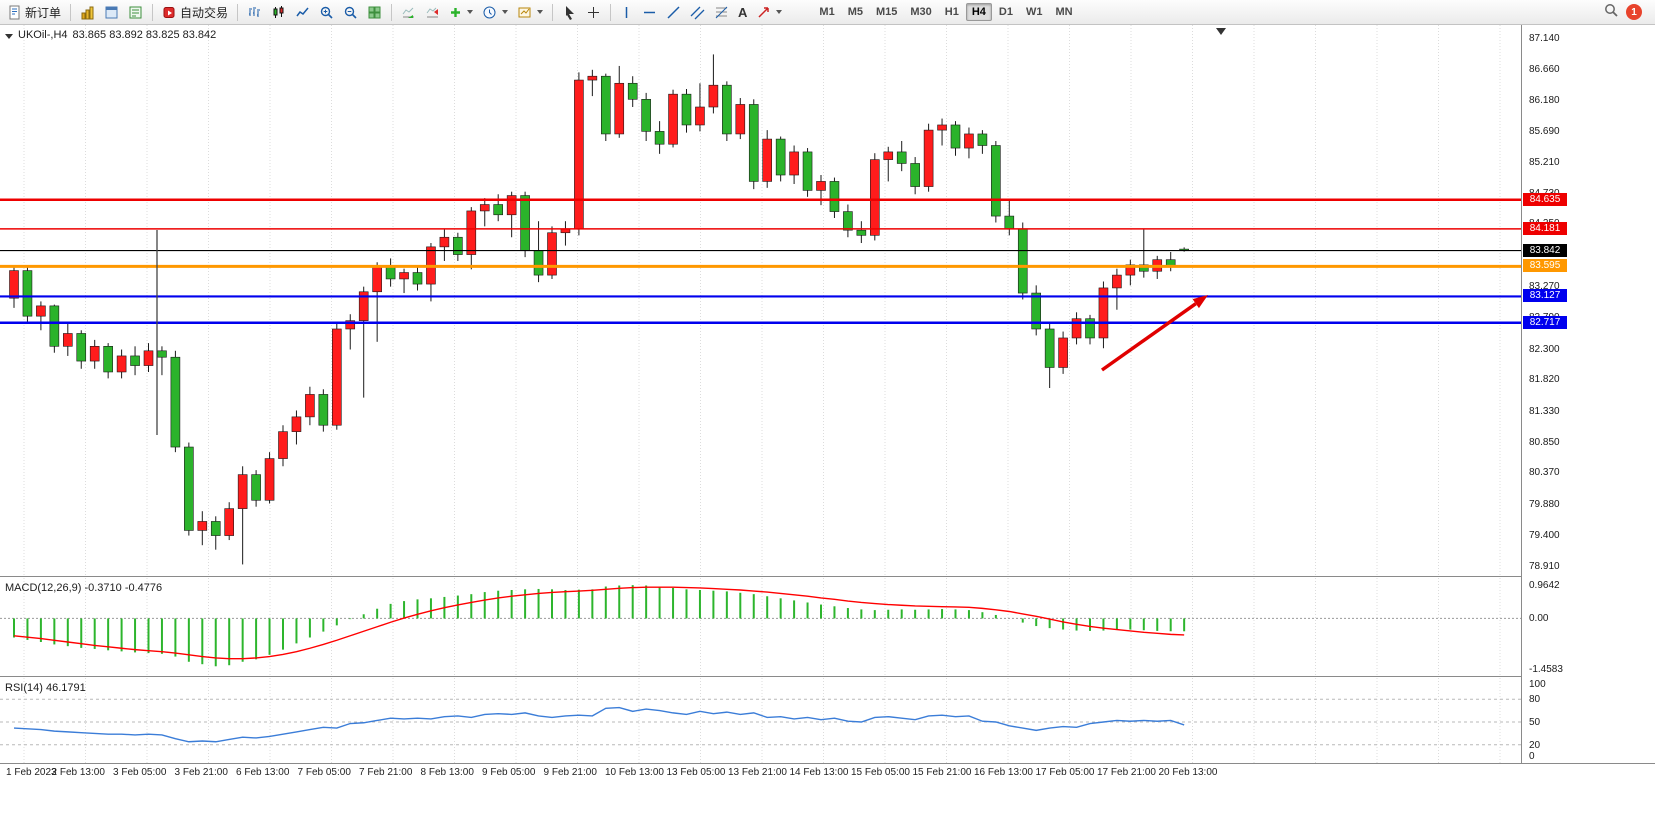  I want to click on time-axis-label: 7 Feb 21:00, so click(386, 772).